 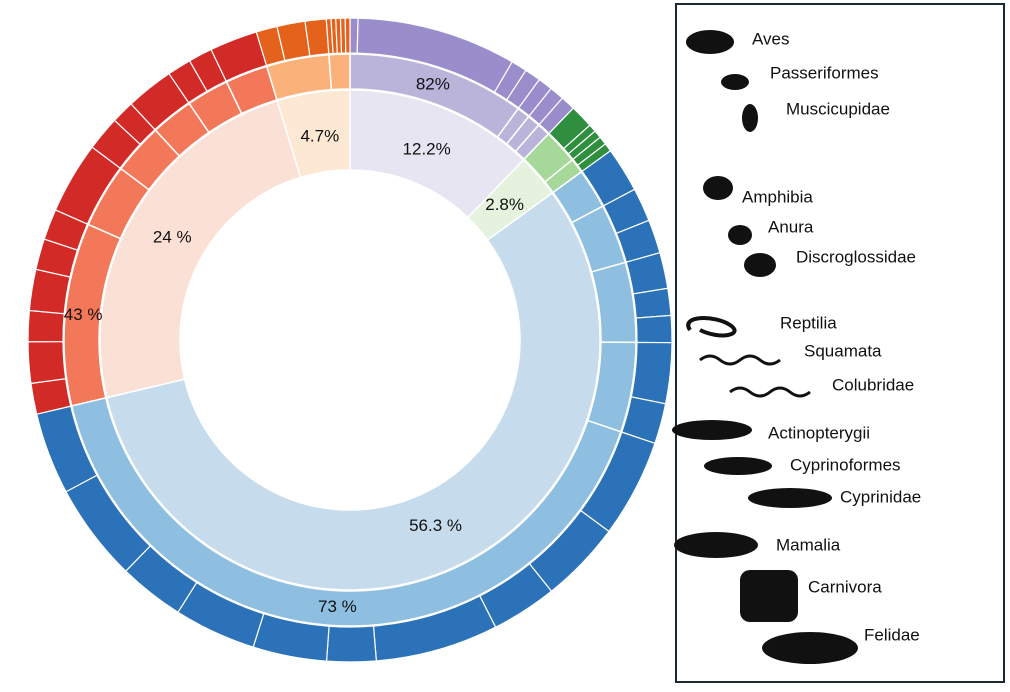 I want to click on legend-label: Colubridae, so click(x=873, y=384).